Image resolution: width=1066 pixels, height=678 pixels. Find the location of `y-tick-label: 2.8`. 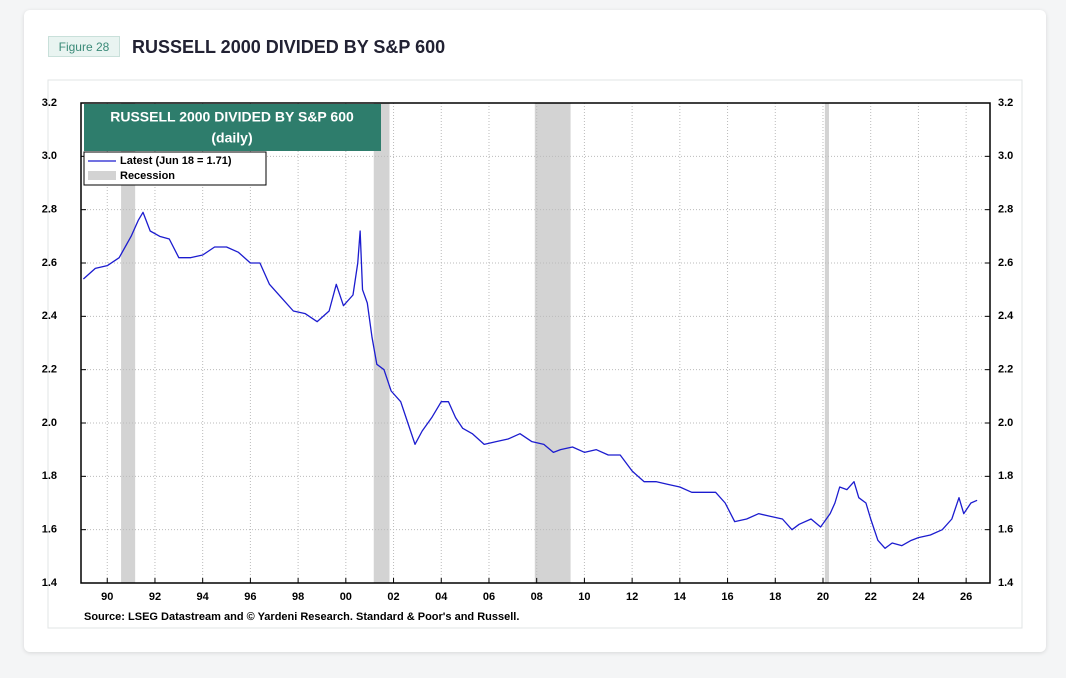

y-tick-label: 2.8 is located at coordinates (49, 210).